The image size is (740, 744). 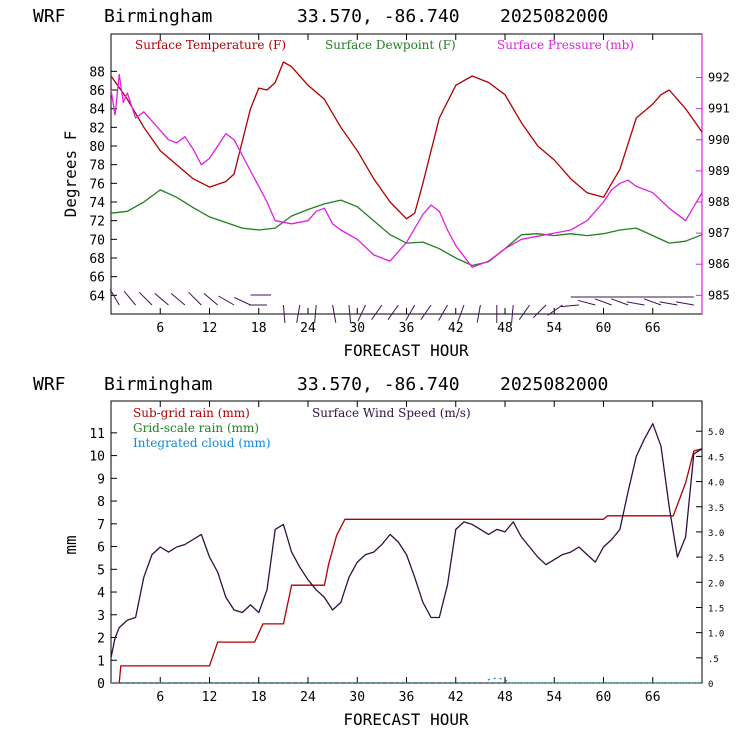 I want to click on panel2-location: Birmingham, so click(x=158, y=384).